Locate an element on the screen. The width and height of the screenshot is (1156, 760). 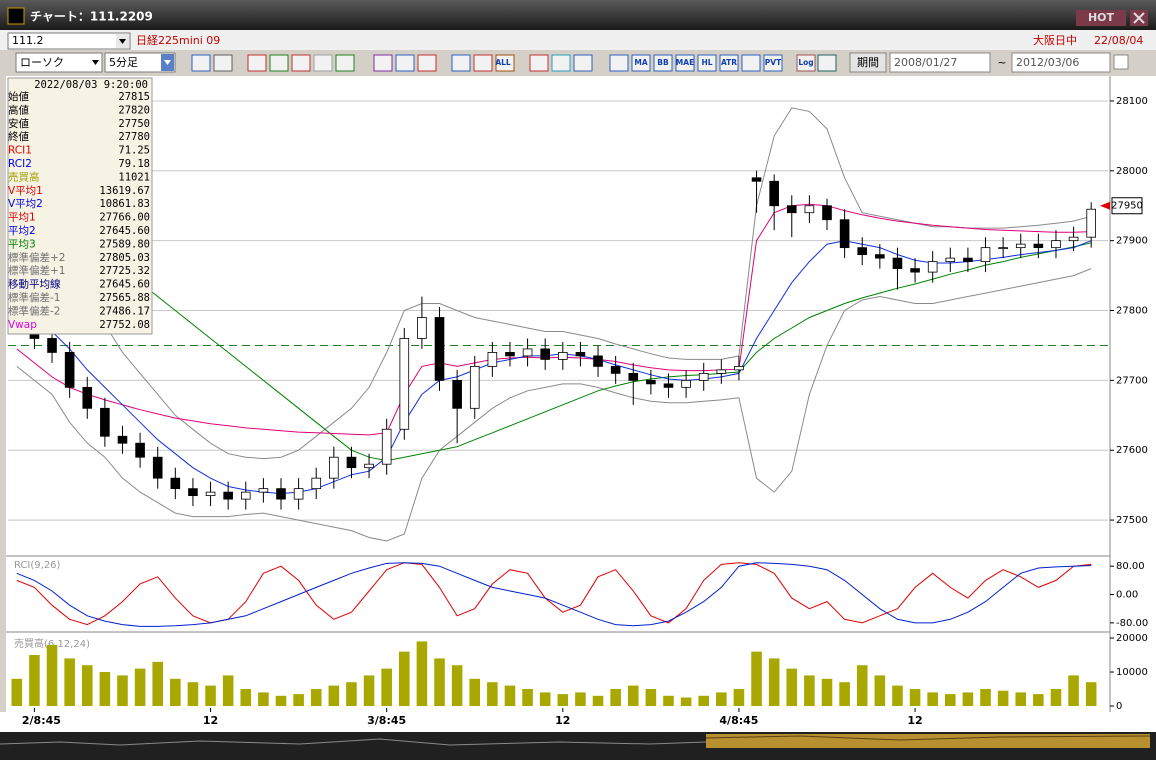
info-value: 27815 is located at coordinates (134, 97).